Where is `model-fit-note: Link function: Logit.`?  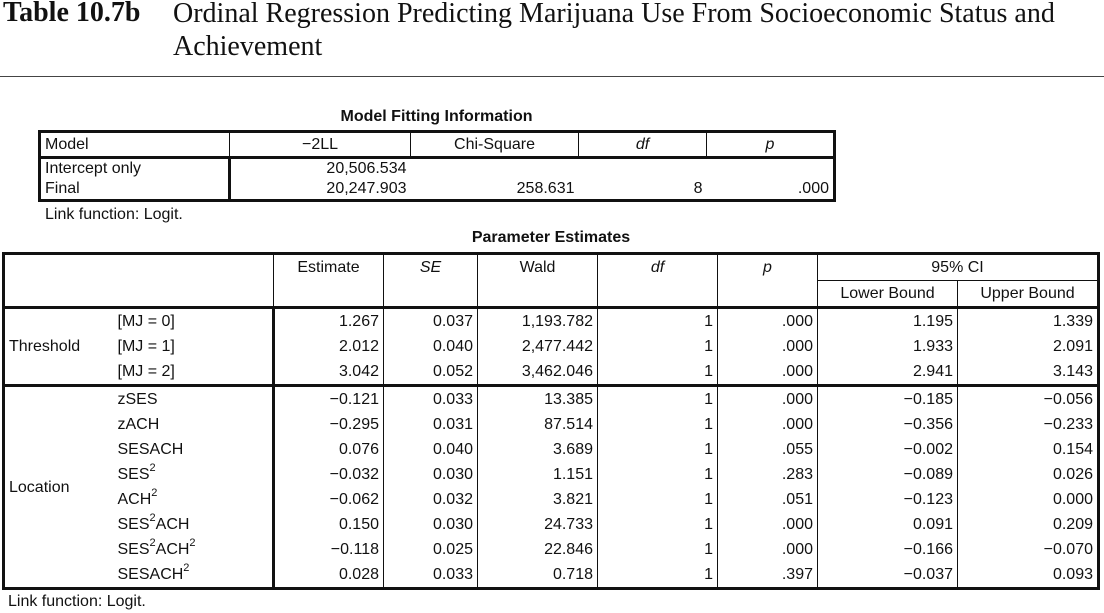 model-fit-note: Link function: Logit. is located at coordinates (114, 214).